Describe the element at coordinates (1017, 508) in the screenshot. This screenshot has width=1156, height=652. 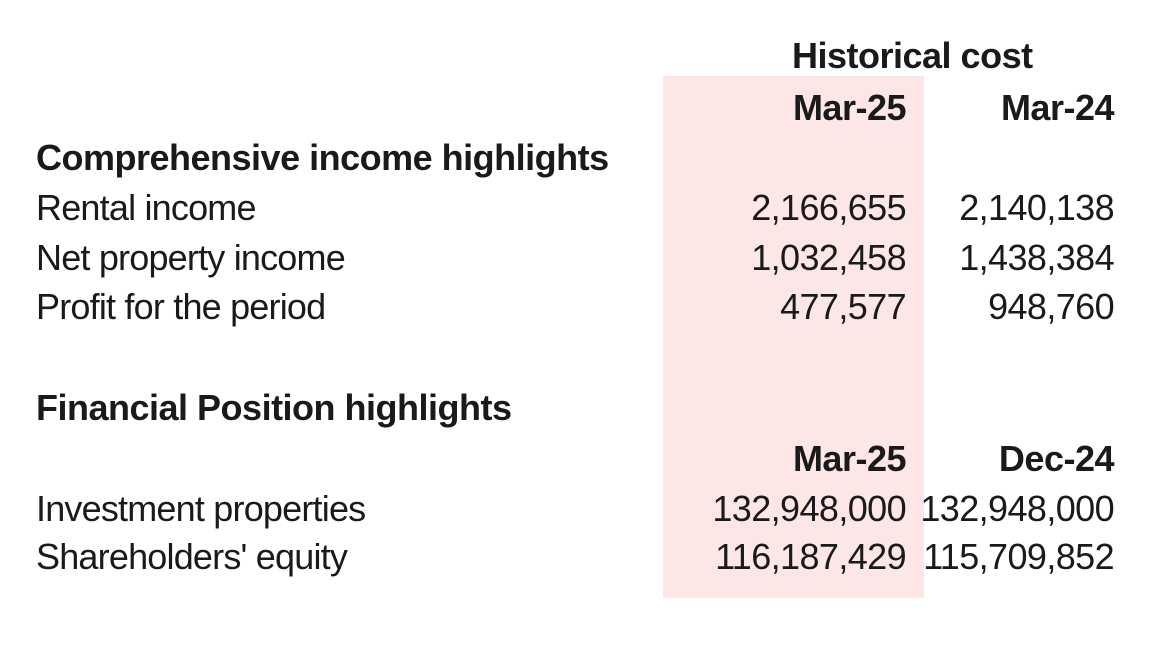
I see `value-investment-properties-b: 132,948,000` at that location.